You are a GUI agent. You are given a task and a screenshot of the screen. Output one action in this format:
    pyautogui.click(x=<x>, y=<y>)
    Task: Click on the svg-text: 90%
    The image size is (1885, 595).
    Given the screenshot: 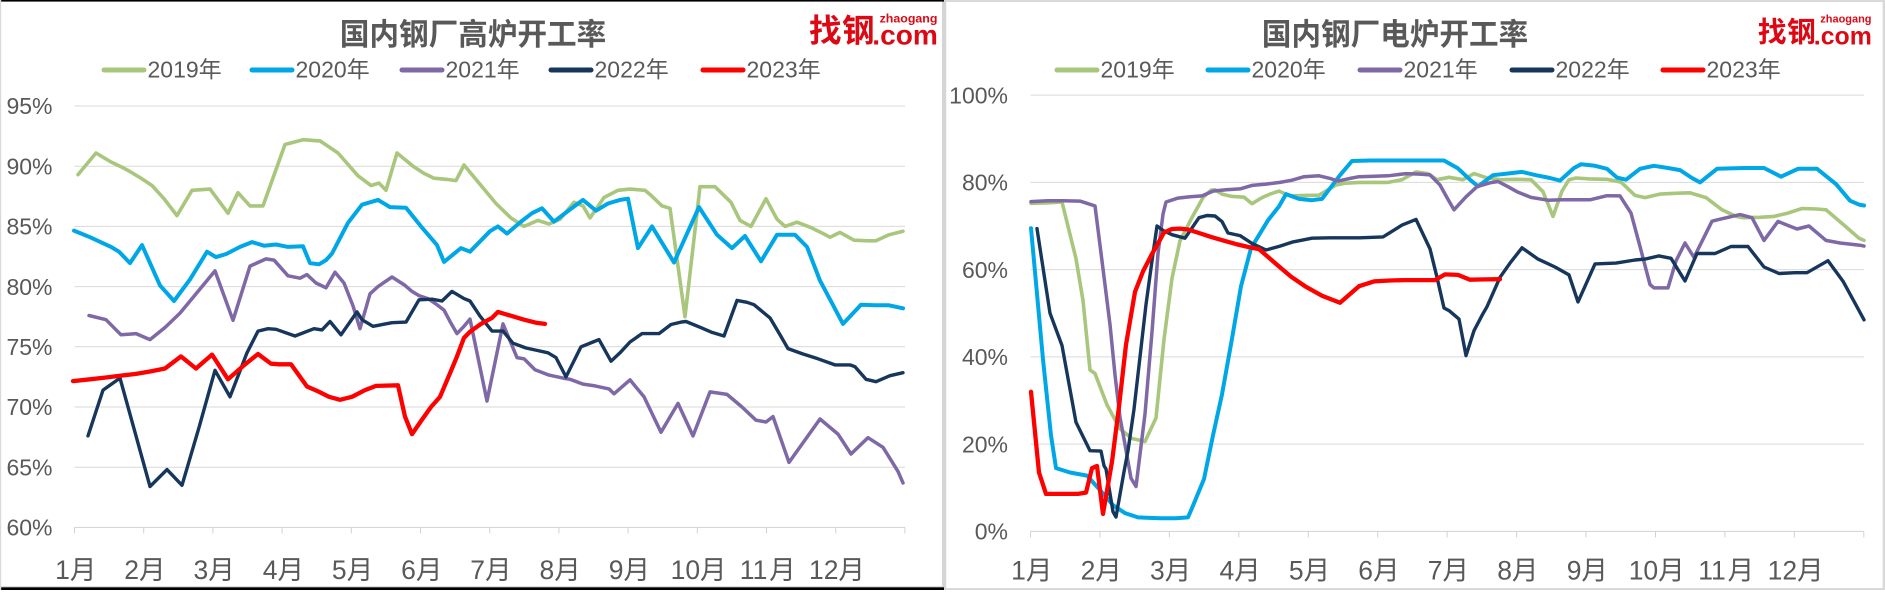 What is the action you would take?
    pyautogui.click(x=29, y=166)
    